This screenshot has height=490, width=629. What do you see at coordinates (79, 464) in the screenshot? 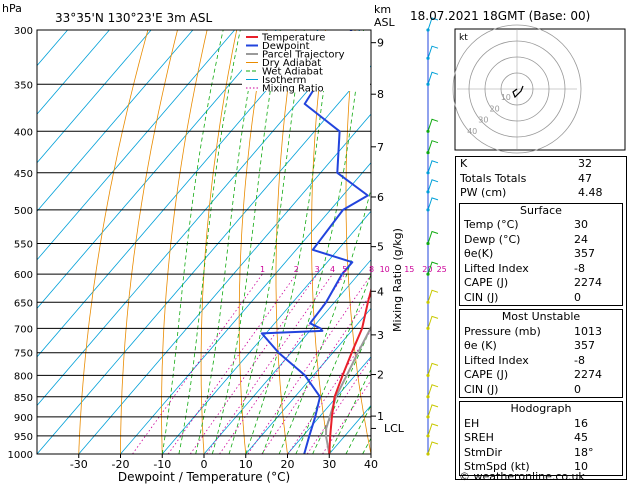
I see `x-tick-label: -30` at bounding box center [79, 464].